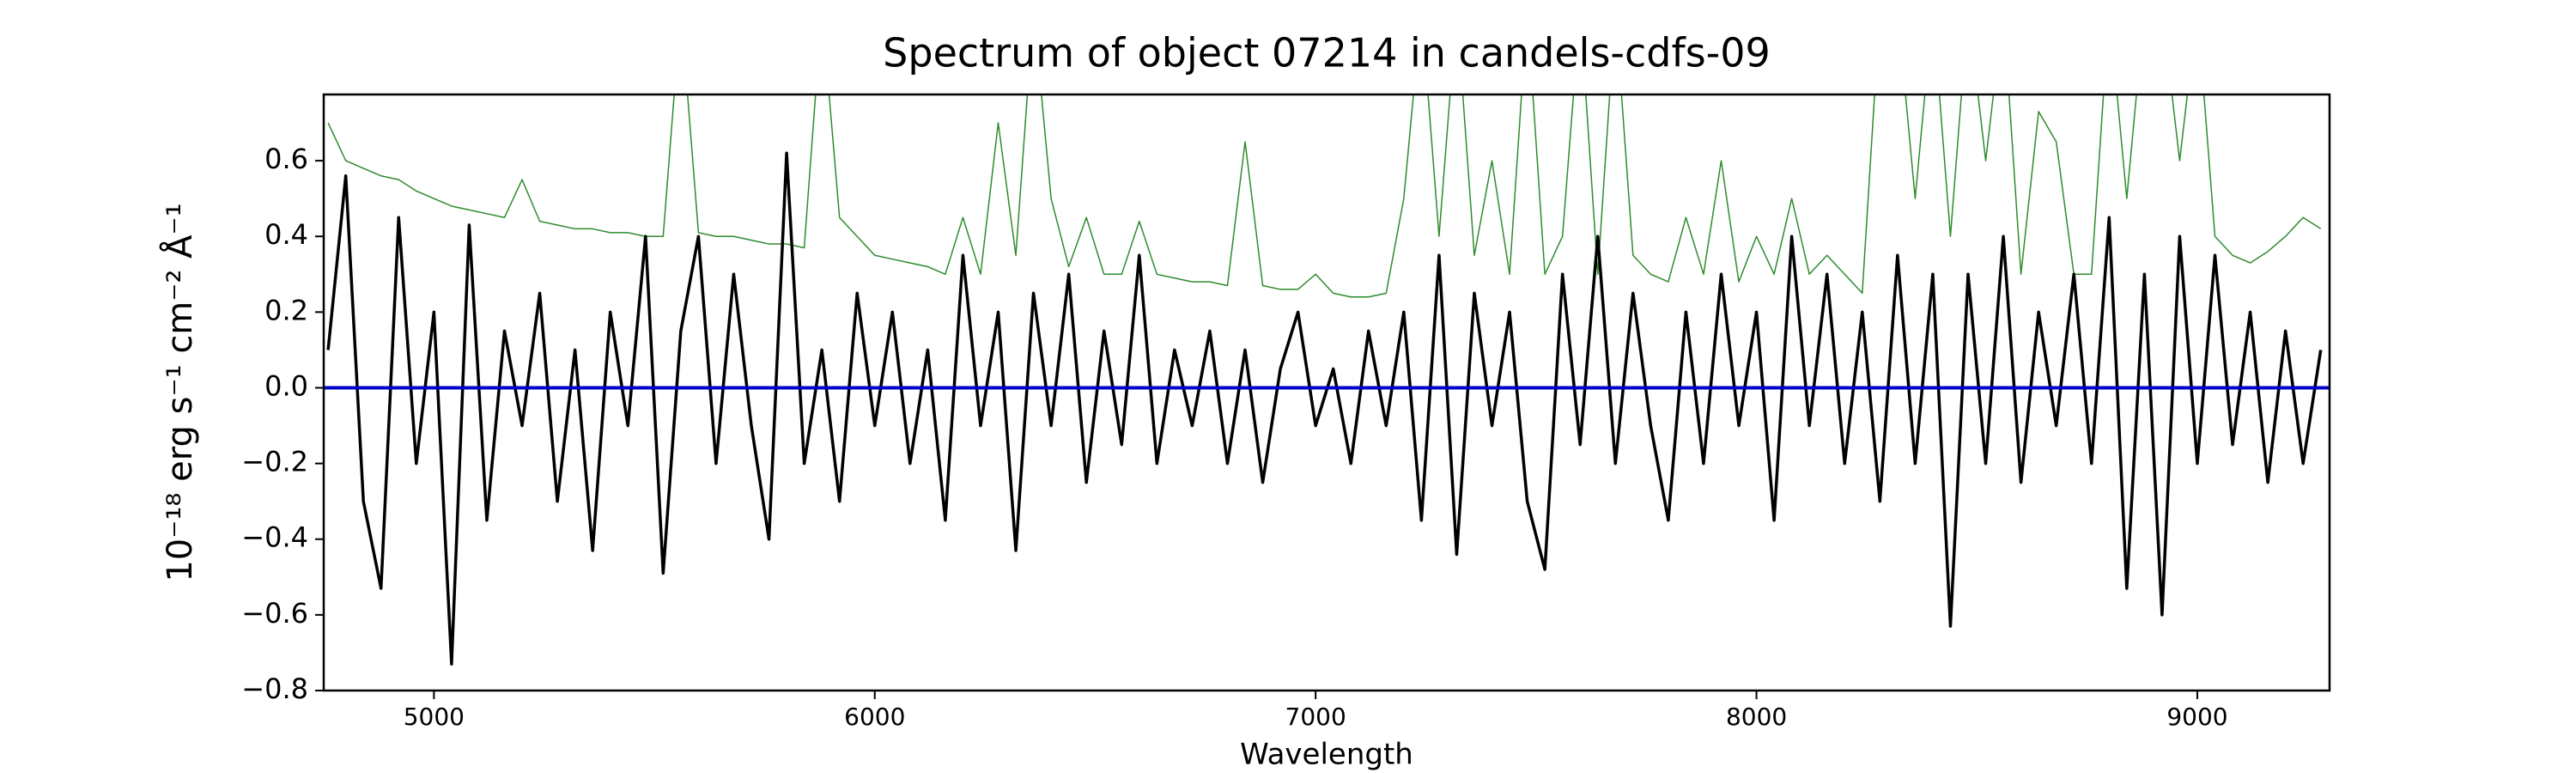 This screenshot has width=2576, height=773. Describe the element at coordinates (286, 310) in the screenshot. I see `y-tick-label: 0.2` at that location.